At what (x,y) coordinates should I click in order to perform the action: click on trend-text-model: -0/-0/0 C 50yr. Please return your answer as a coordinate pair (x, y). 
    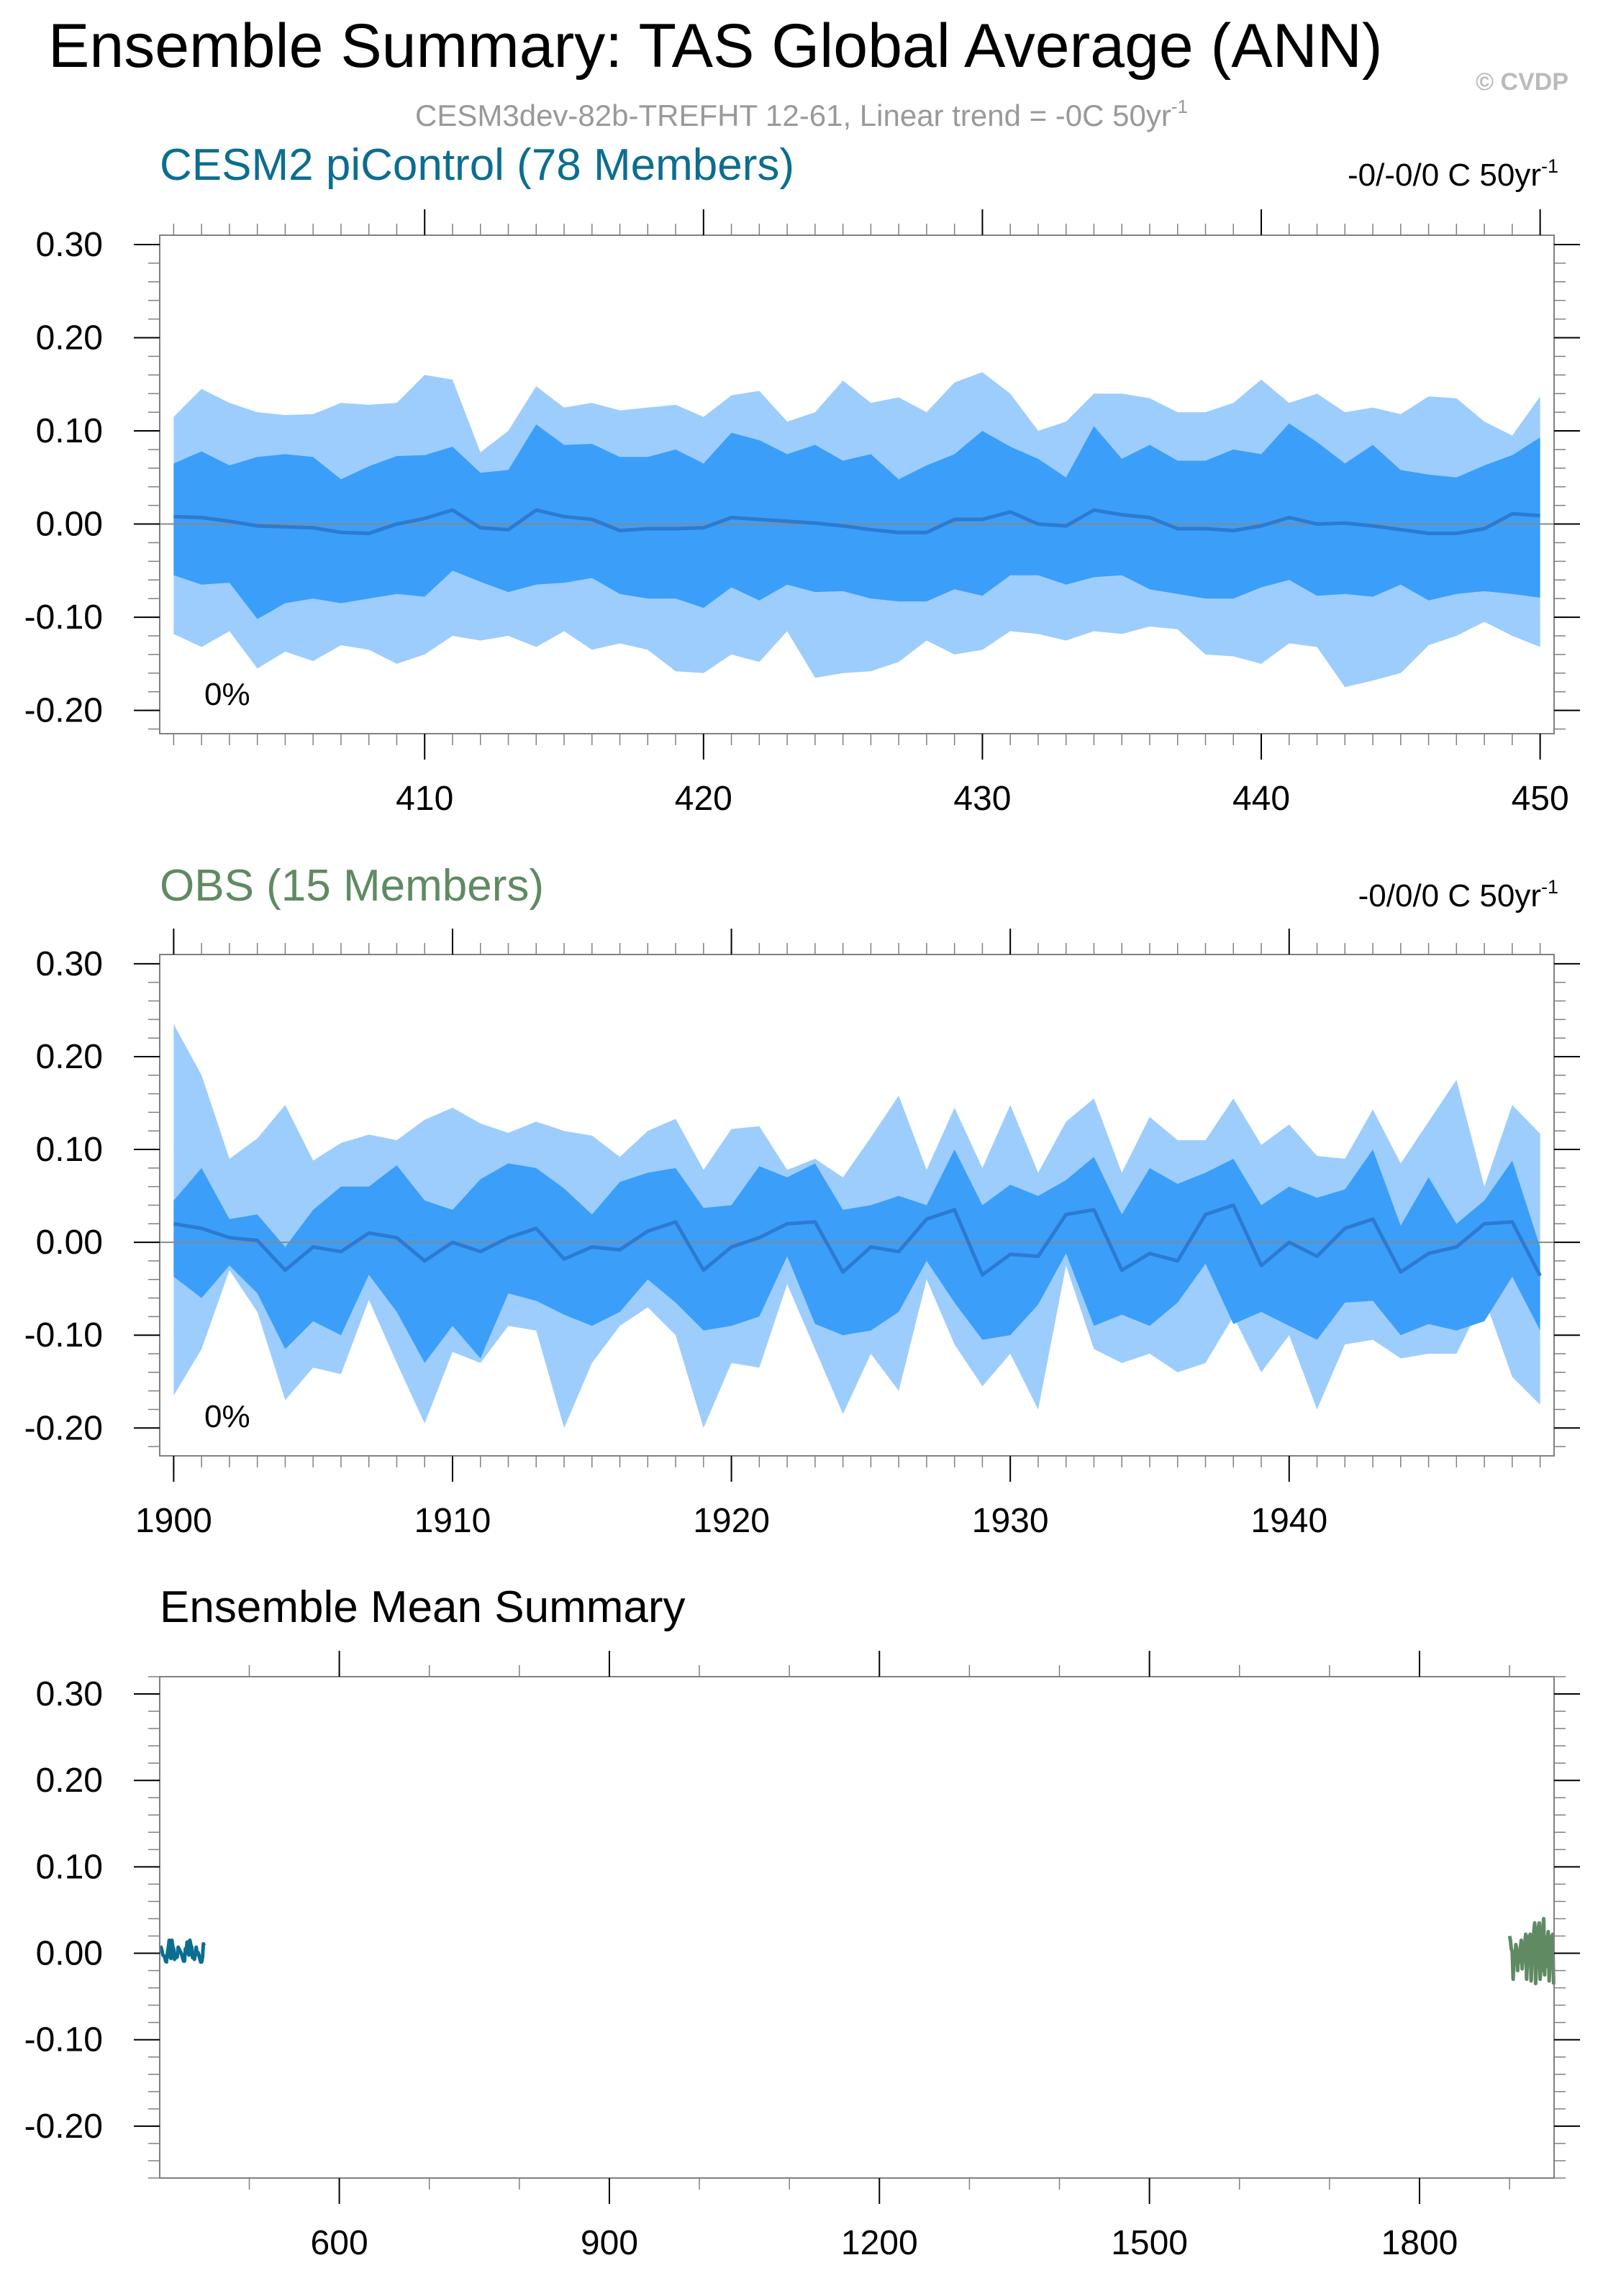
    Looking at the image, I should click on (1444, 175).